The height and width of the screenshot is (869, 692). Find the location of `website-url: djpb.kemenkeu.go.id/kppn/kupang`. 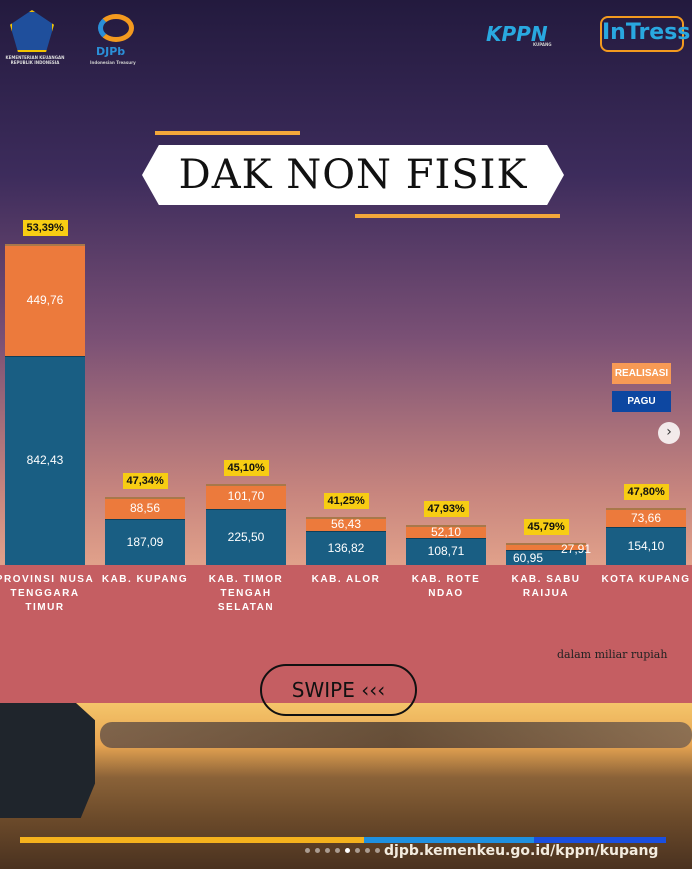

website-url: djpb.kemenkeu.go.id/kppn/kupang is located at coordinates (521, 851).